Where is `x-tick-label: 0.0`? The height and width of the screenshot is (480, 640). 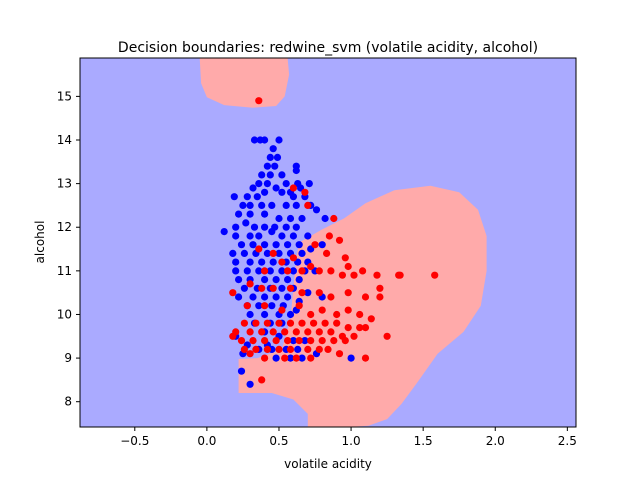 x-tick-label: 0.0 is located at coordinates (206, 441).